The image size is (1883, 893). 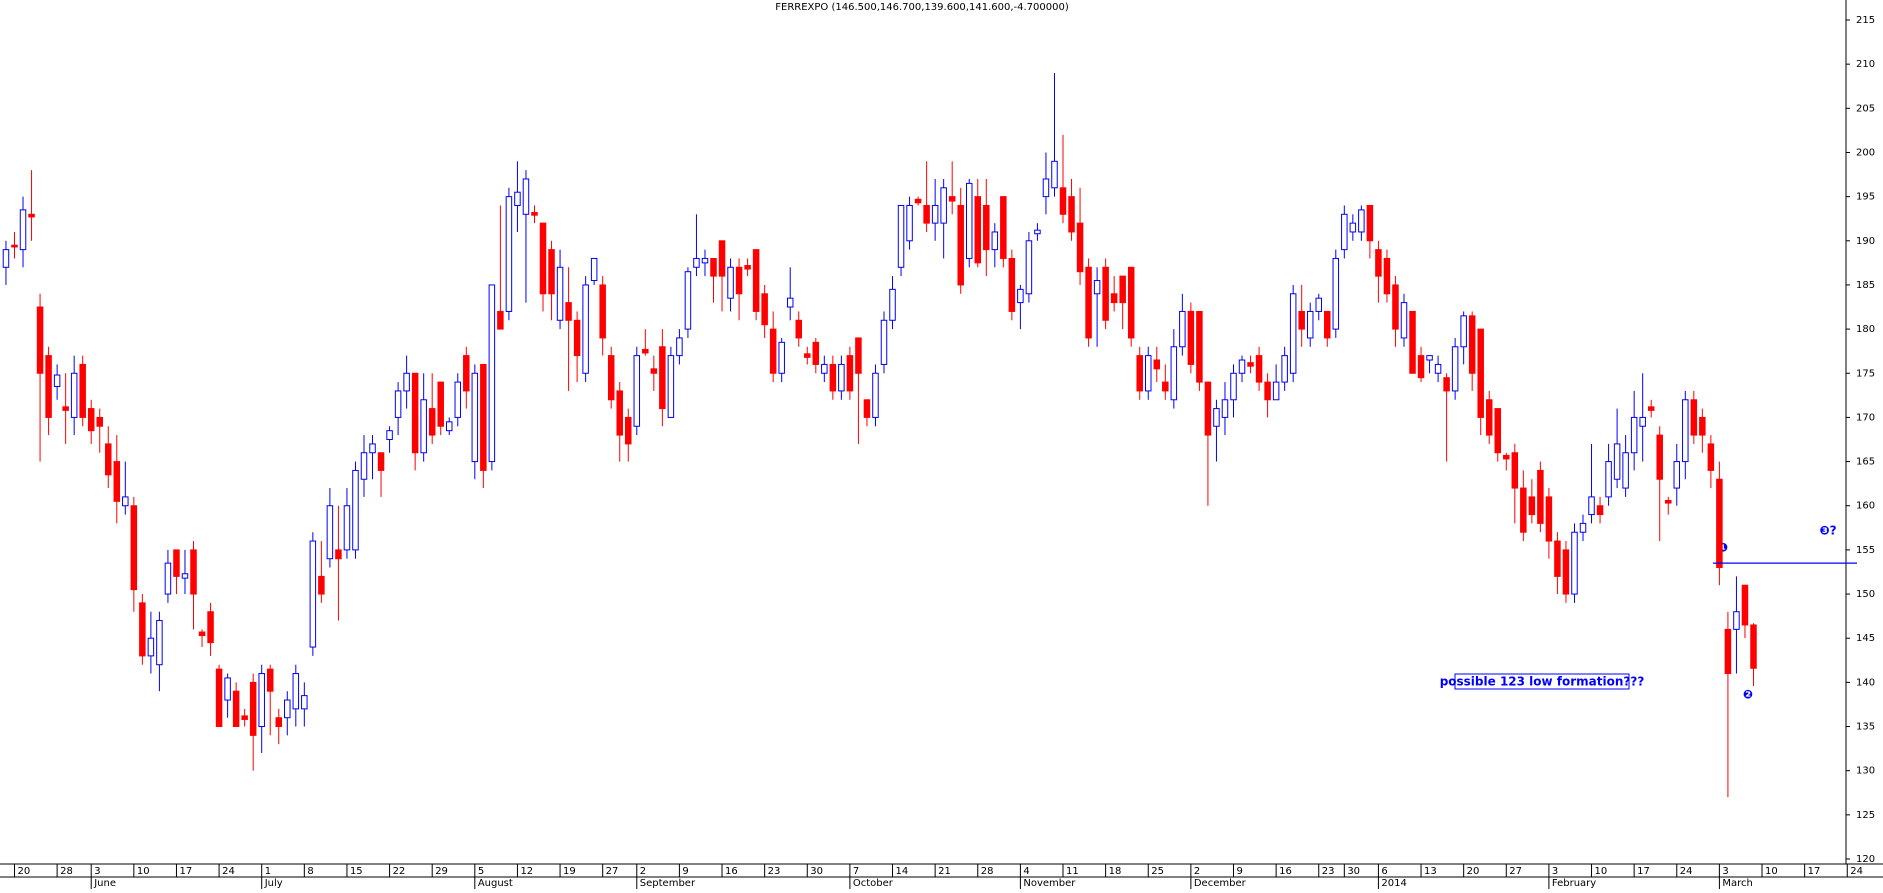 What do you see at coordinates (441, 871) in the screenshot?
I see `x-tick-label: 29` at bounding box center [441, 871].